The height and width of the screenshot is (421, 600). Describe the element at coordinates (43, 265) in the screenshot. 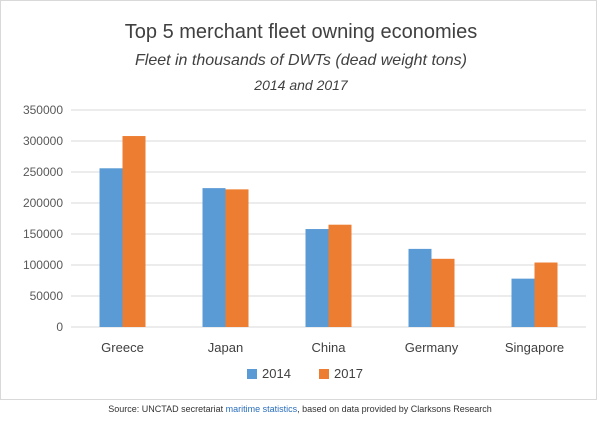

I see `y-tick-label: 100000` at that location.